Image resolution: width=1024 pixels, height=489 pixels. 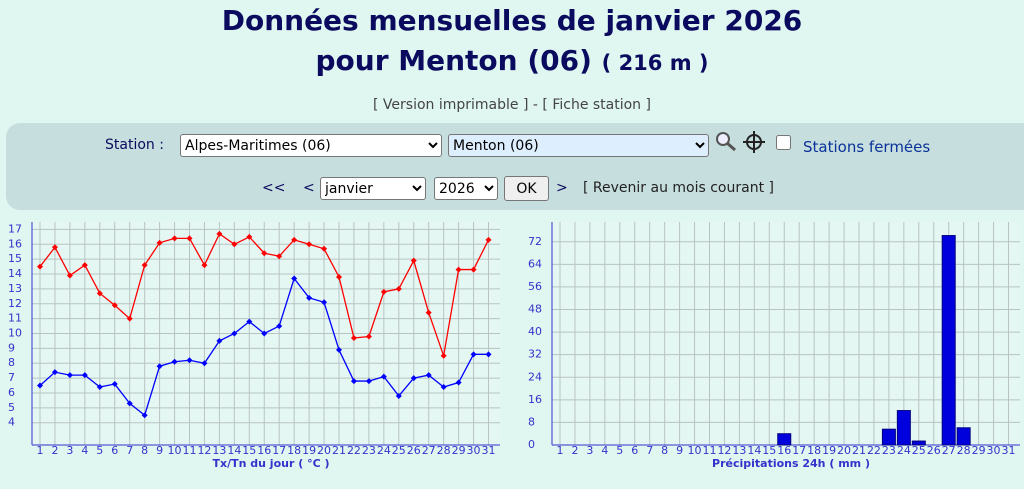 I want to click on x-tick-label: 17, so click(x=279, y=450).